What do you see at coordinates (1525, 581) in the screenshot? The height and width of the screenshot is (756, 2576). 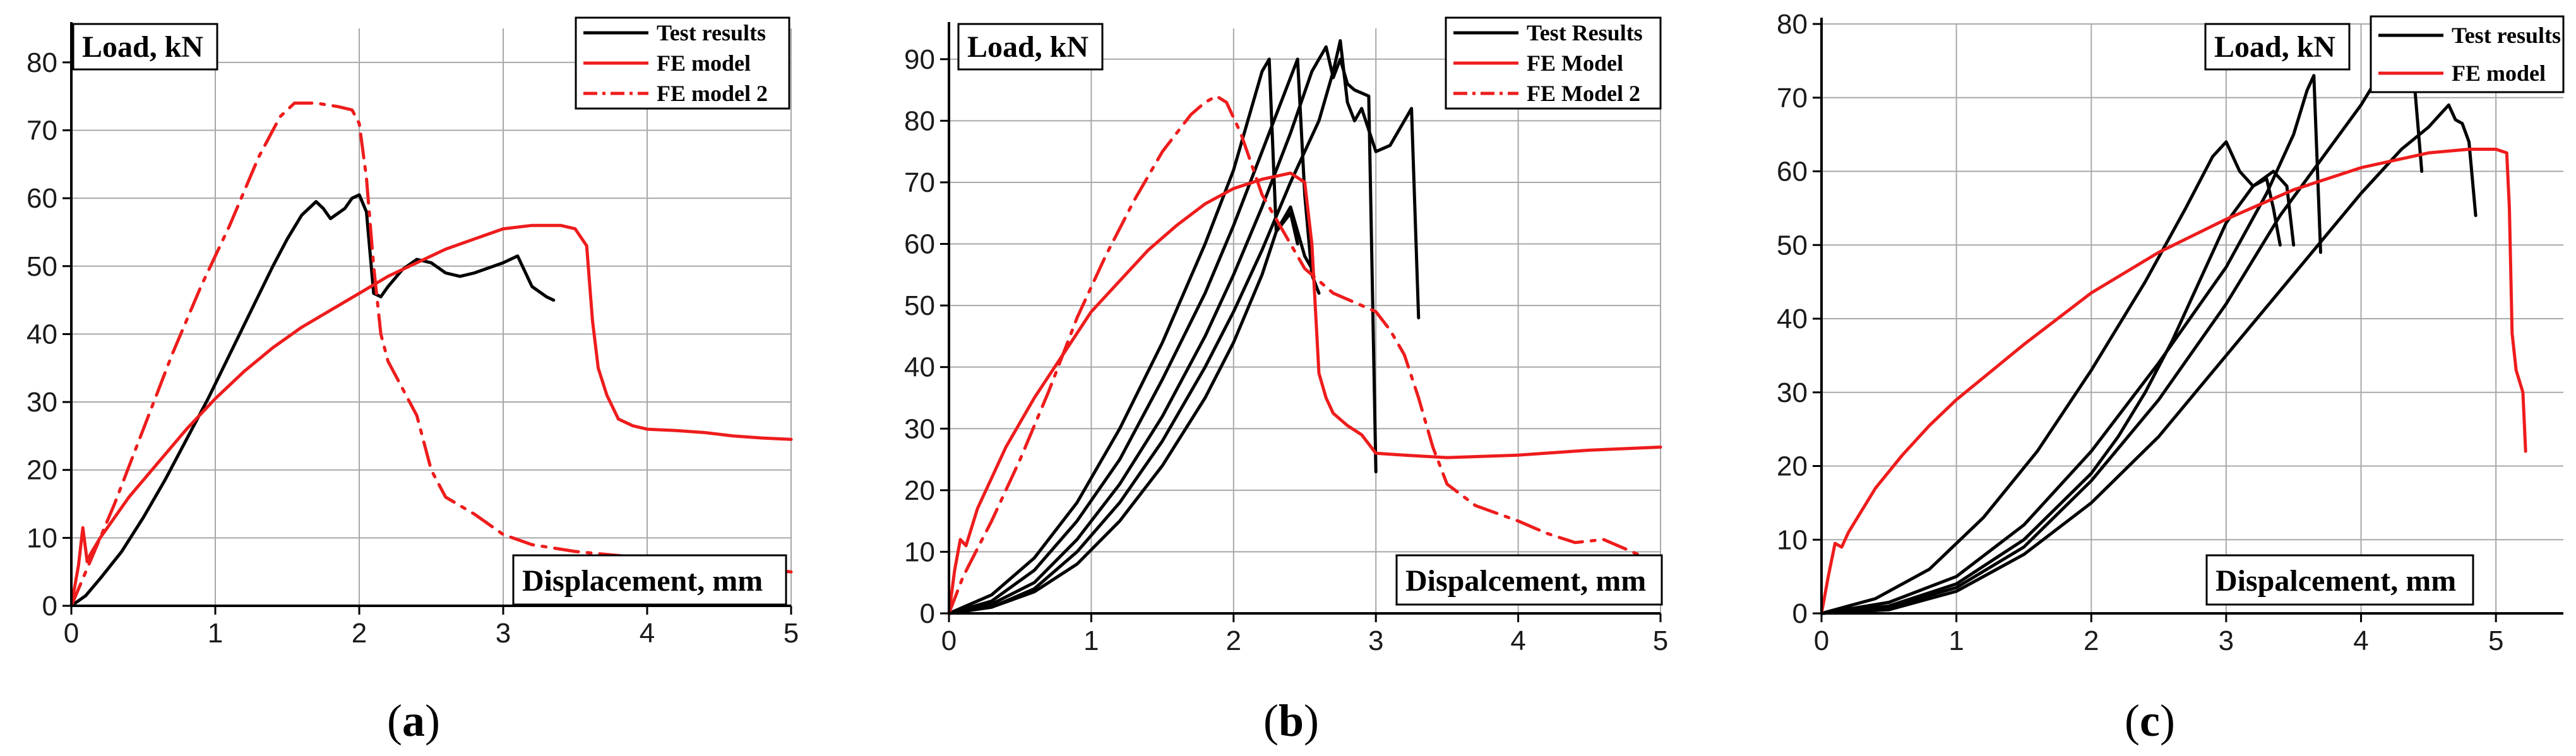 I see `x-axis-label-b: Dispalcement, mm` at bounding box center [1525, 581].